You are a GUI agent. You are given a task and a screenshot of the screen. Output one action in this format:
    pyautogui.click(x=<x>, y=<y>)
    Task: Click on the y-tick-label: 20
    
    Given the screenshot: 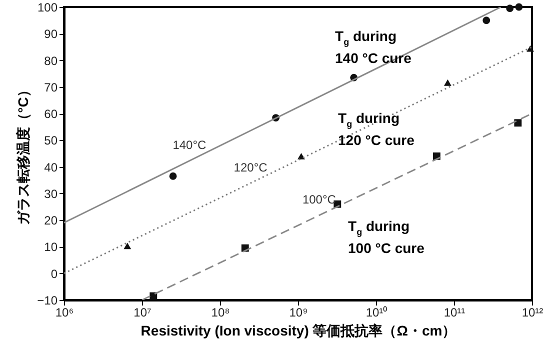 What is the action you would take?
    pyautogui.click(x=51, y=221)
    